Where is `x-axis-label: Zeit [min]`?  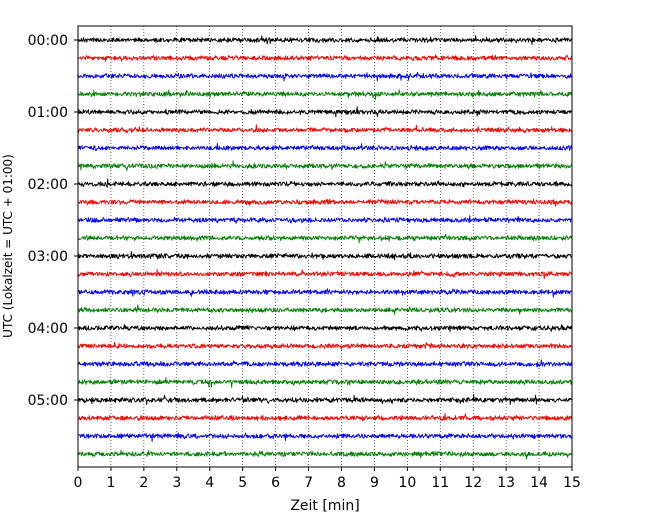
x-axis-label: Zeit [min] is located at coordinates (324, 506).